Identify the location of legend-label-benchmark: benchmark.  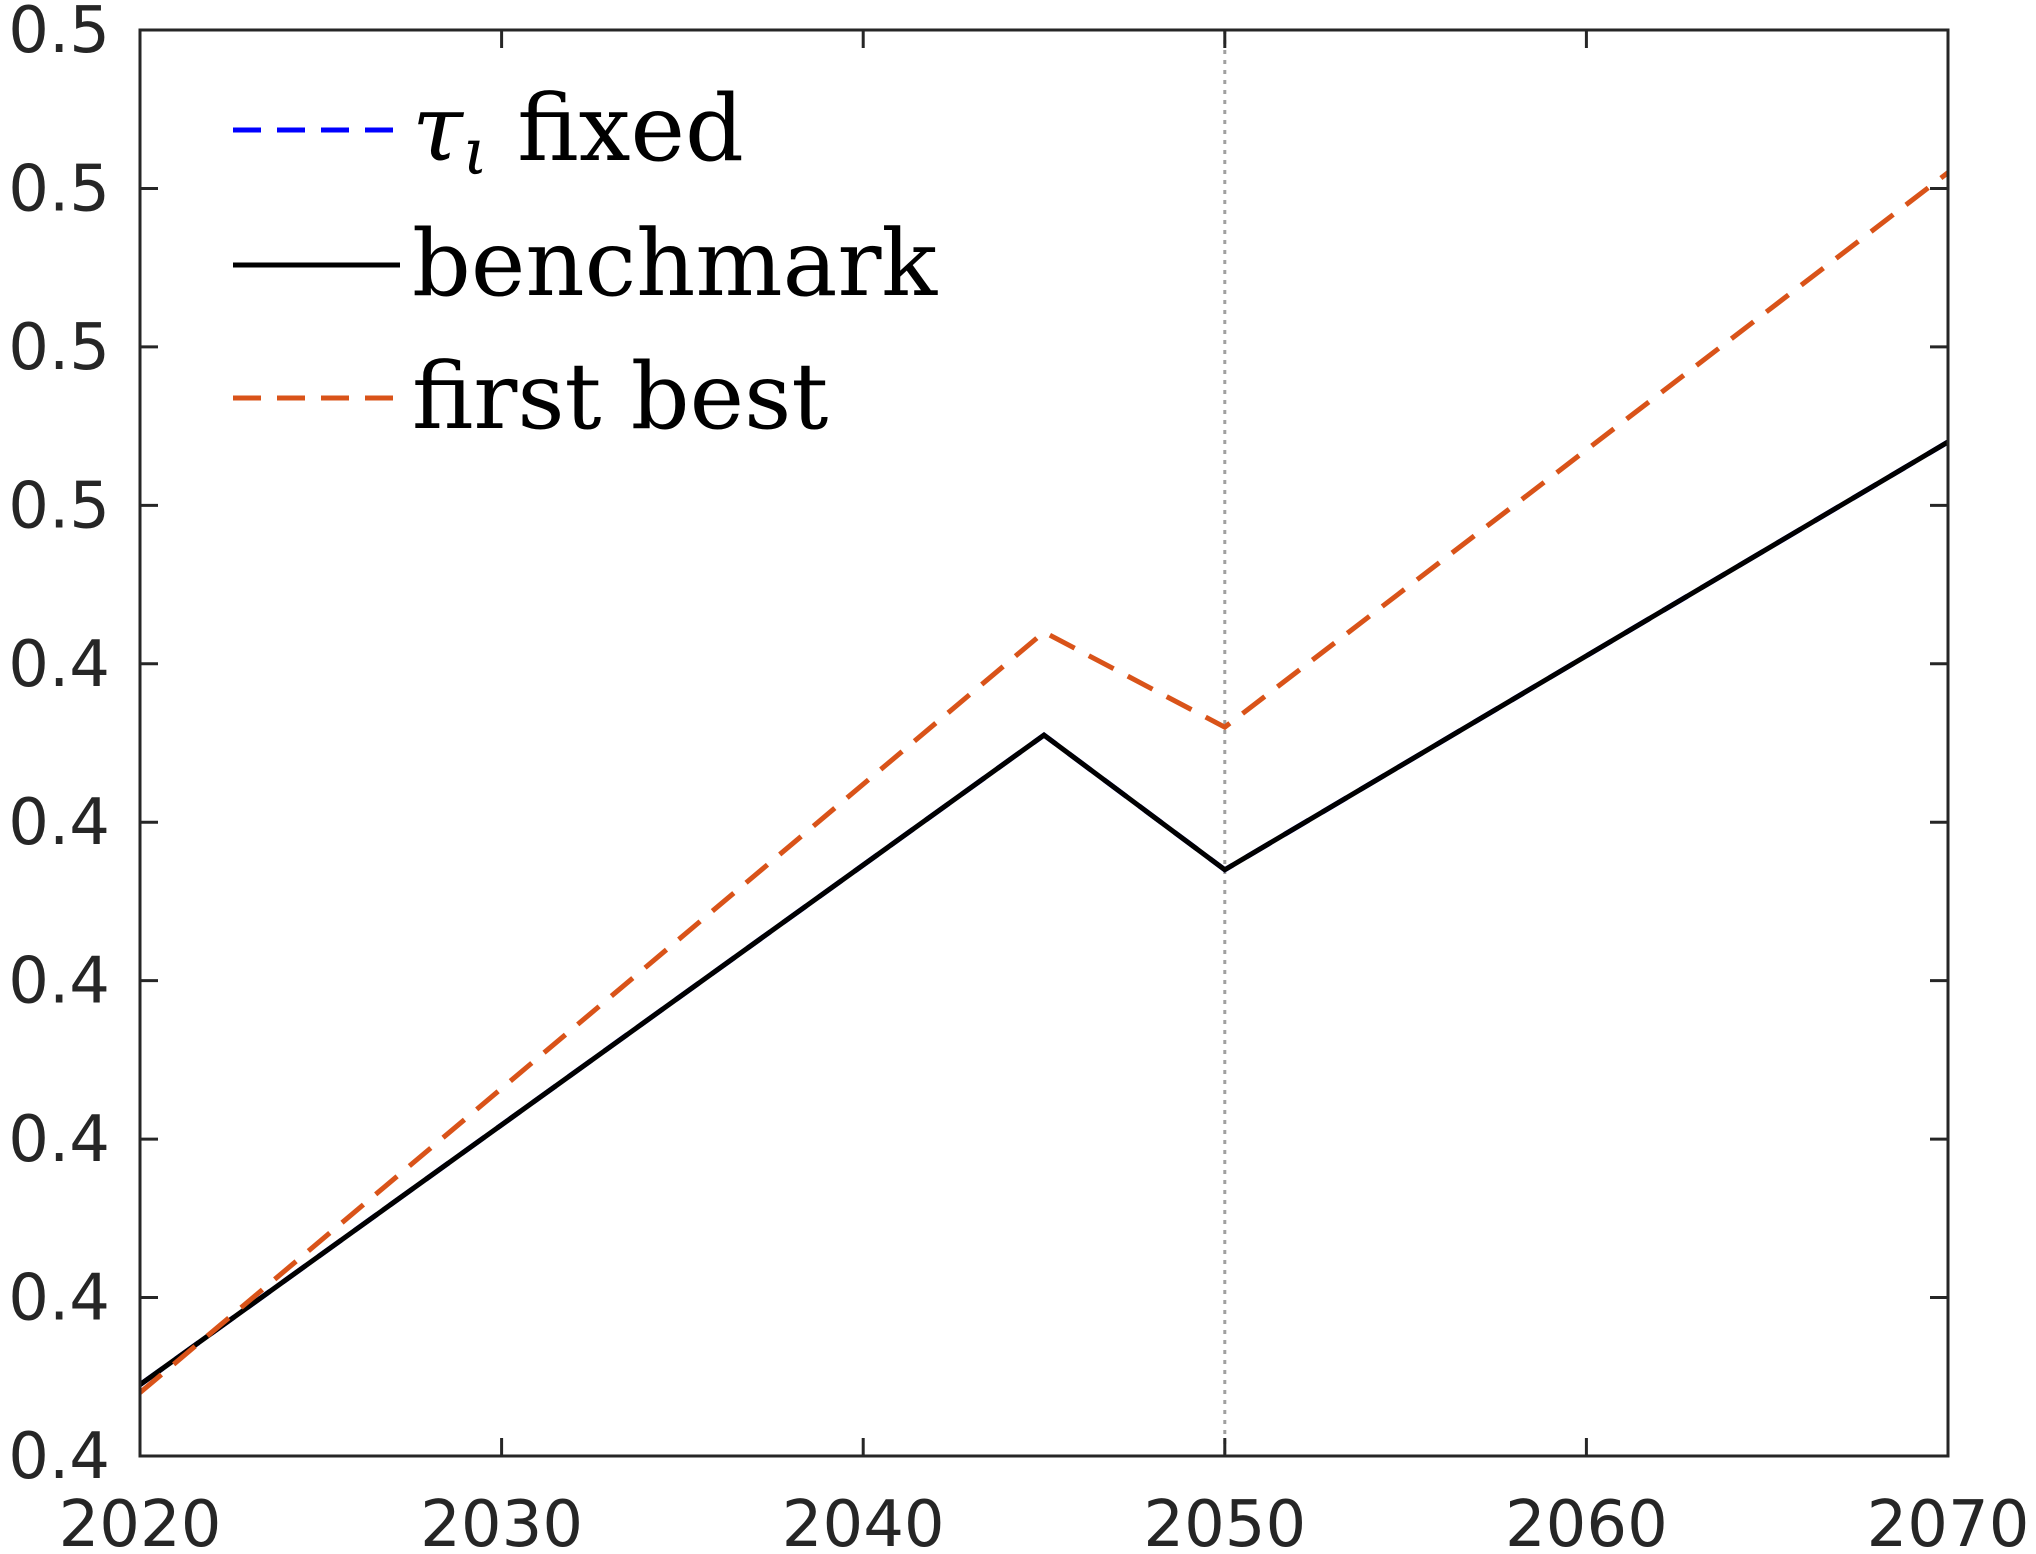
(675, 263).